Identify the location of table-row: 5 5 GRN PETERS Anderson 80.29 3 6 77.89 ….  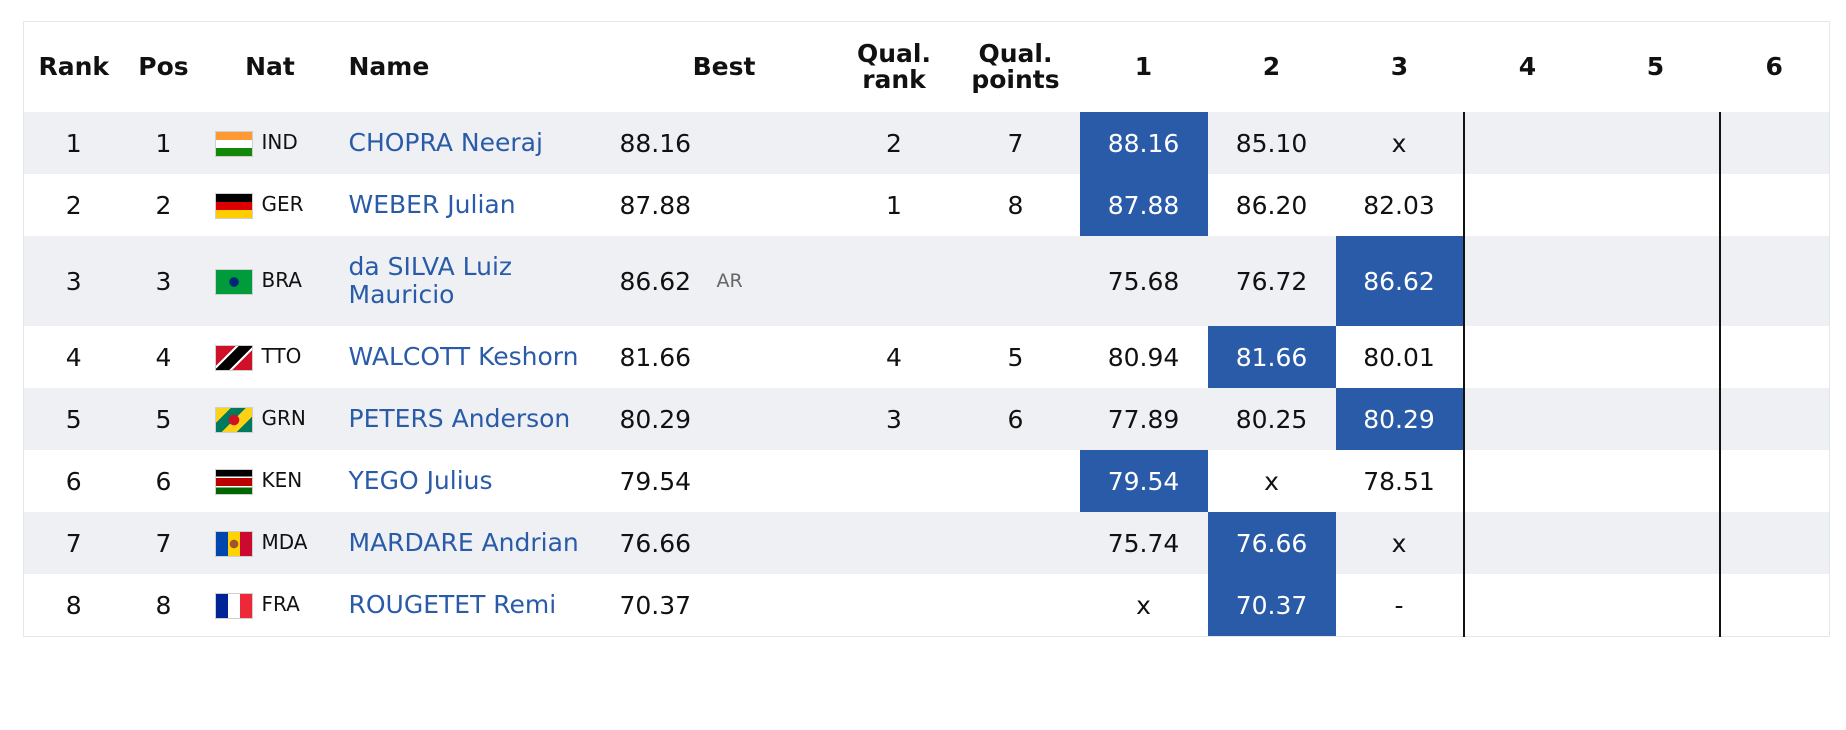
(926, 419).